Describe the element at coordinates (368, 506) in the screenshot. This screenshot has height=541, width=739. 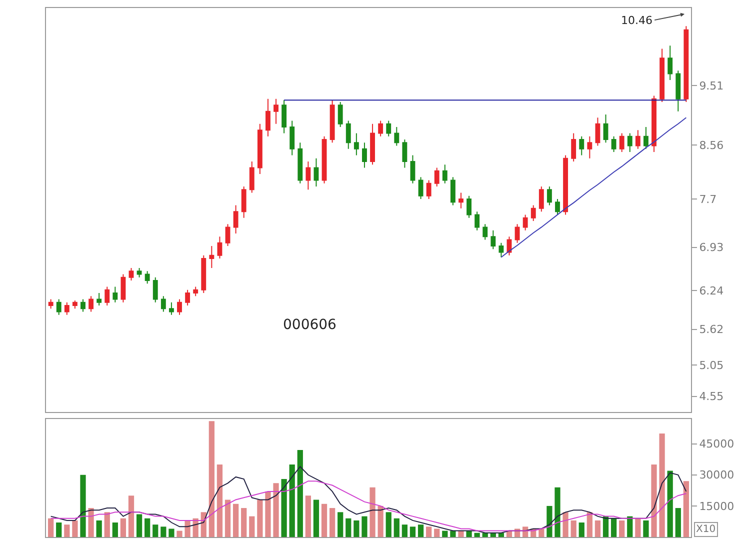
I see `line-series` at that location.